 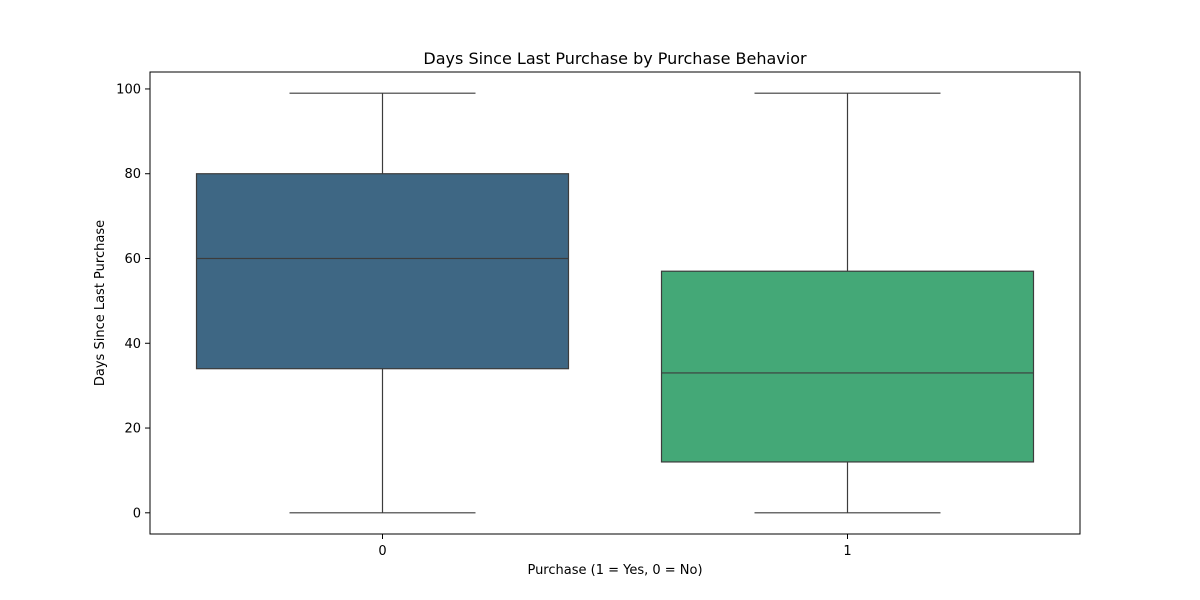 What do you see at coordinates (132, 259) in the screenshot?
I see `y-tick-label: 60` at bounding box center [132, 259].